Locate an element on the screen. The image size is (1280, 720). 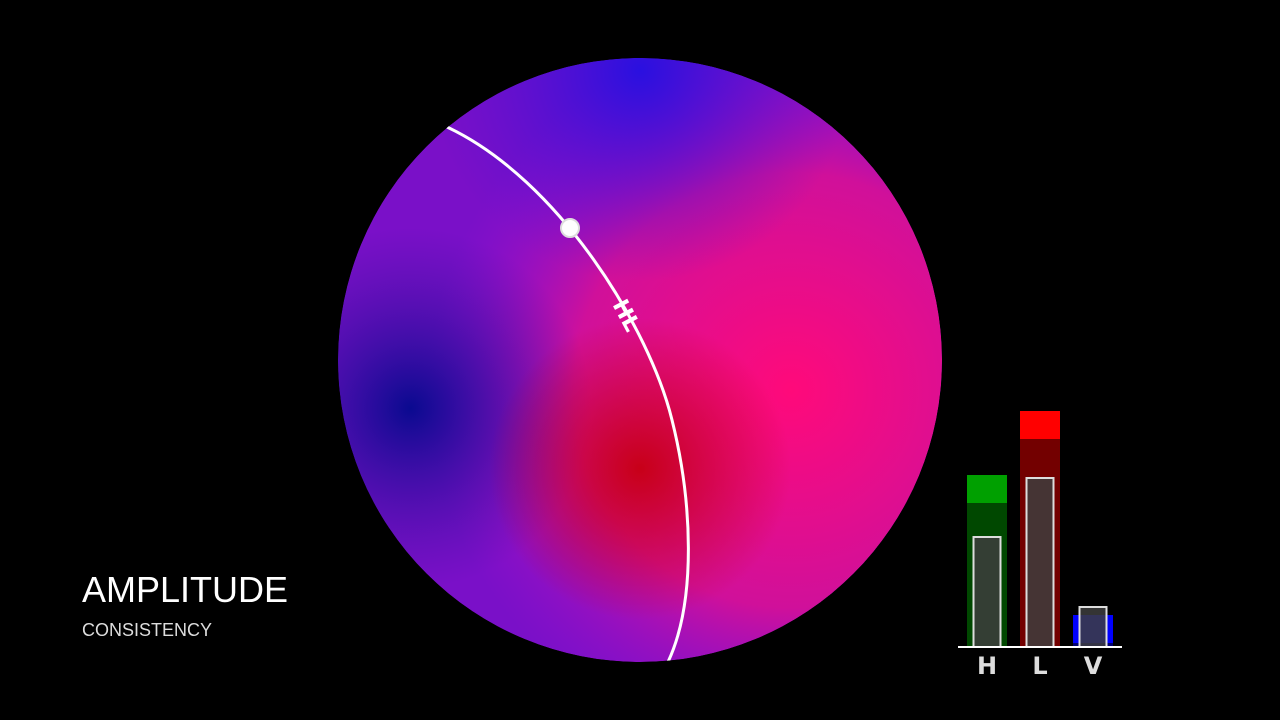
category-label: V is located at coordinates (1093, 666).